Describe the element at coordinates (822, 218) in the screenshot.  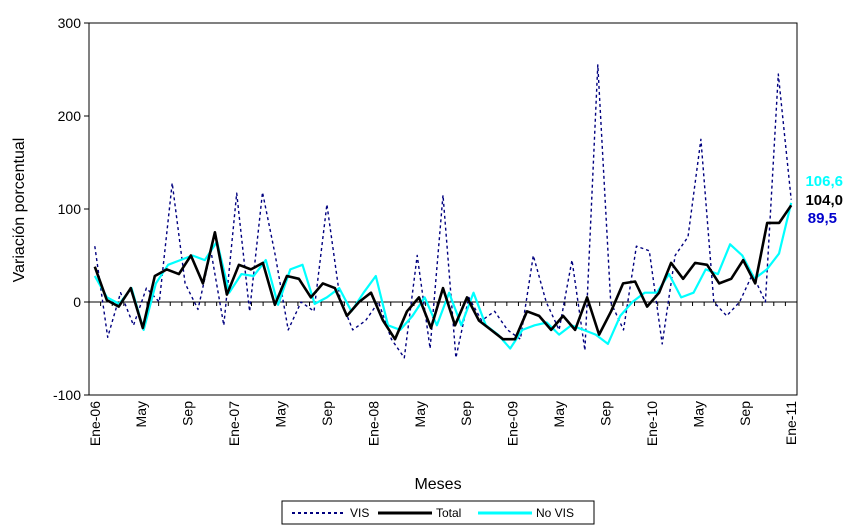
I see `end-label-vis: 89,5` at that location.